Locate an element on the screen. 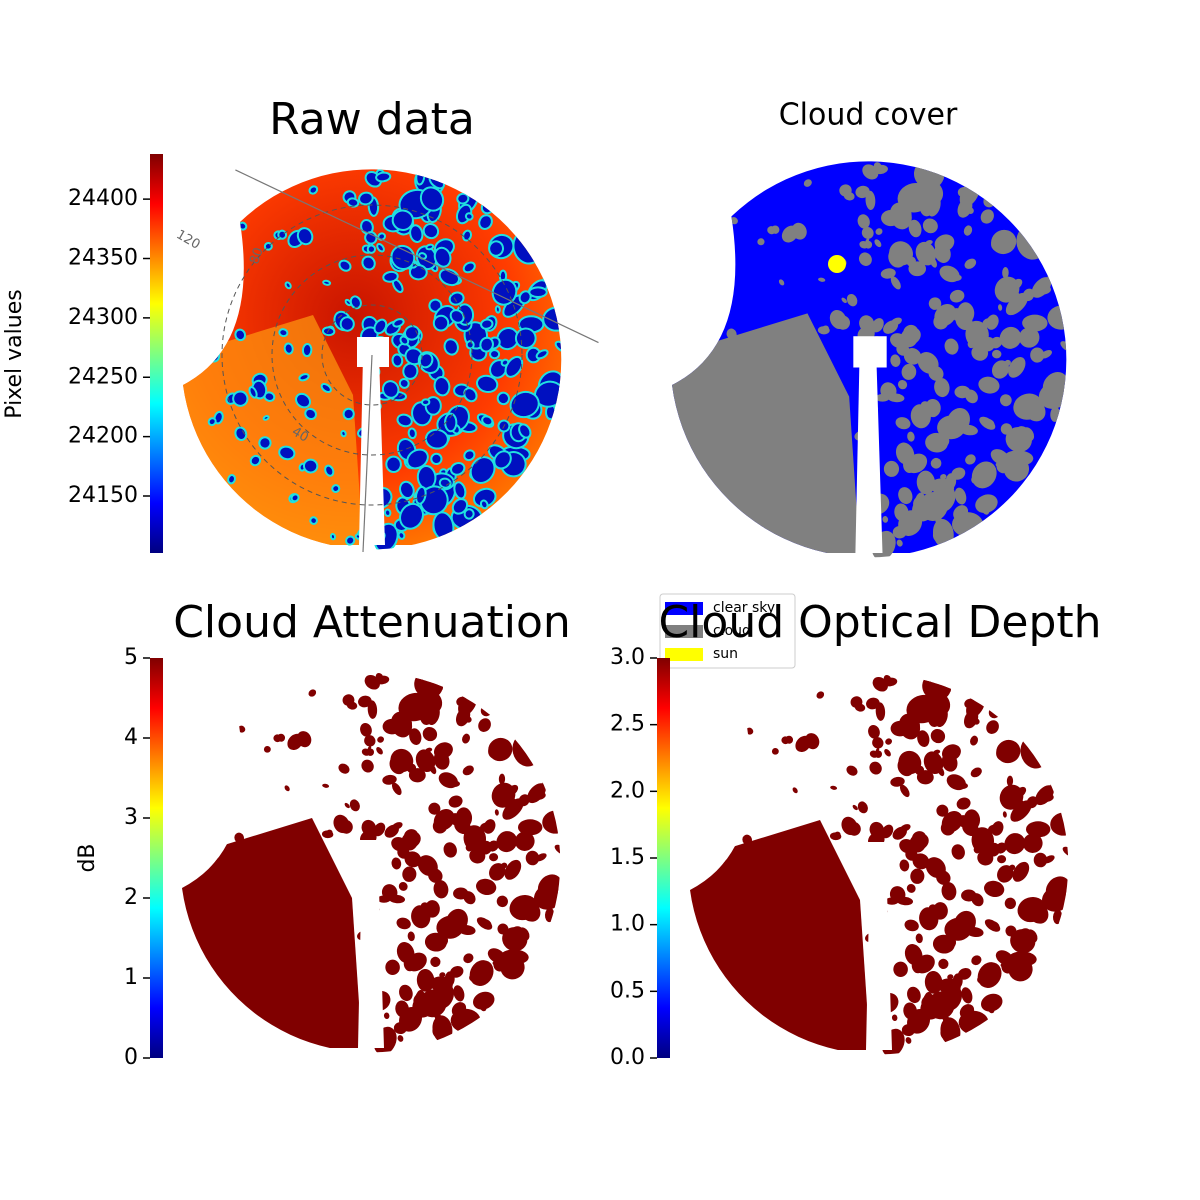  polar-label: 120 is located at coordinates (187, 239).